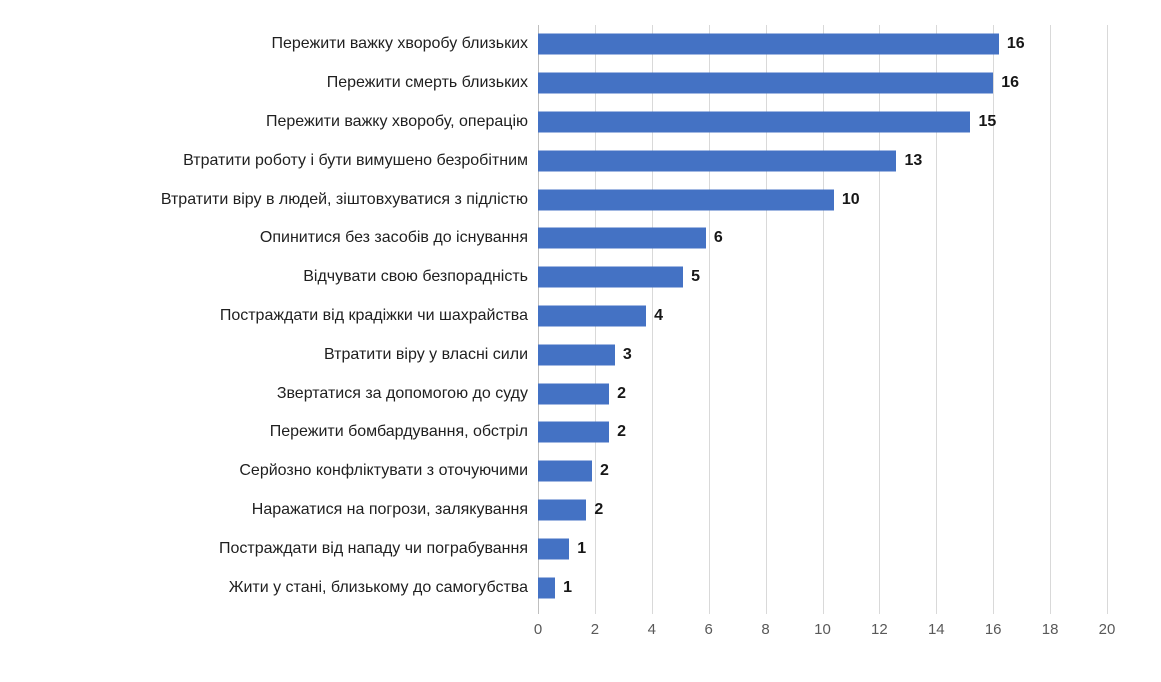  Describe the element at coordinates (264, 83) in the screenshot. I see `category-row: Пережити смерть близьких` at that location.